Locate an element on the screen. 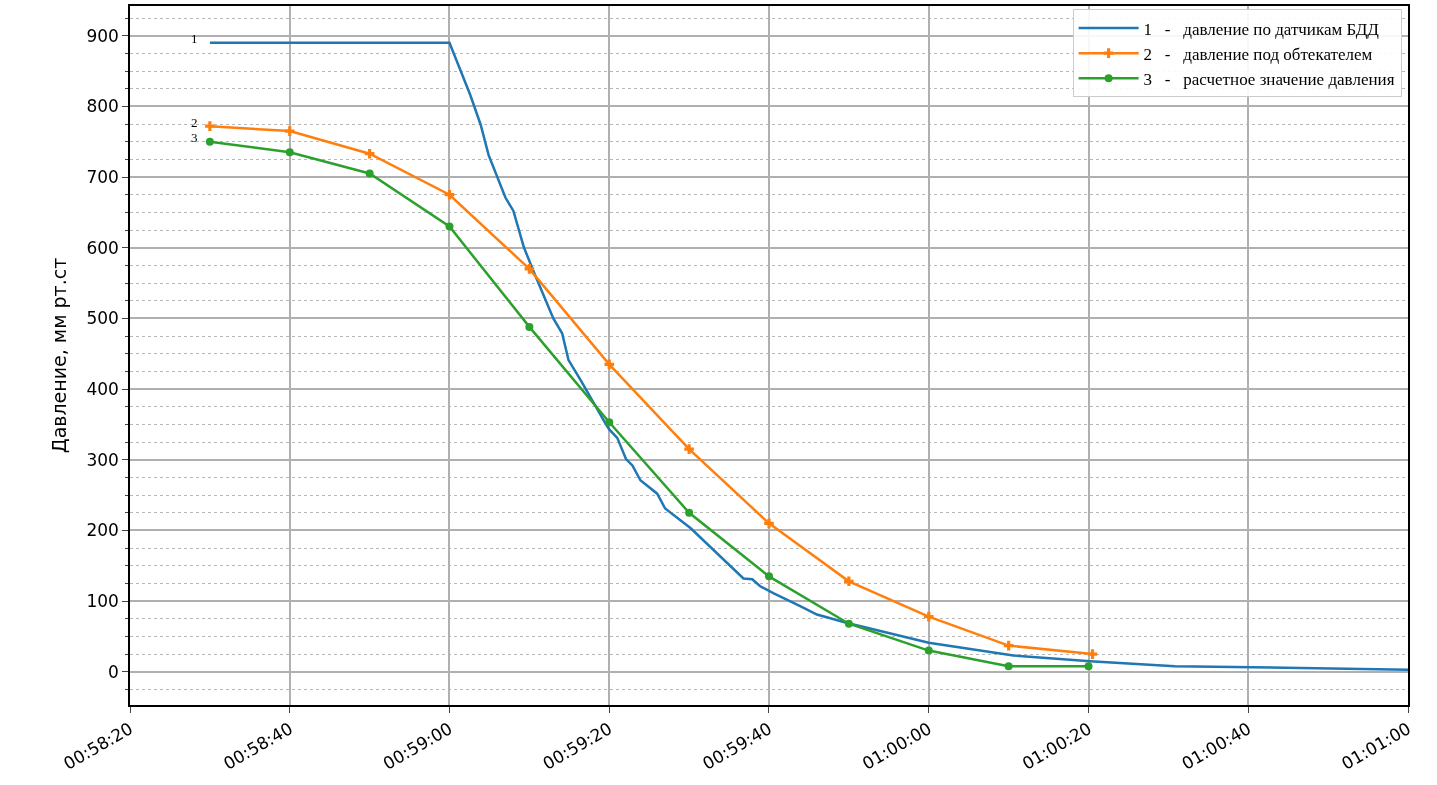 The image size is (1437, 785). y-tick-label: 100 is located at coordinates (102, 601).